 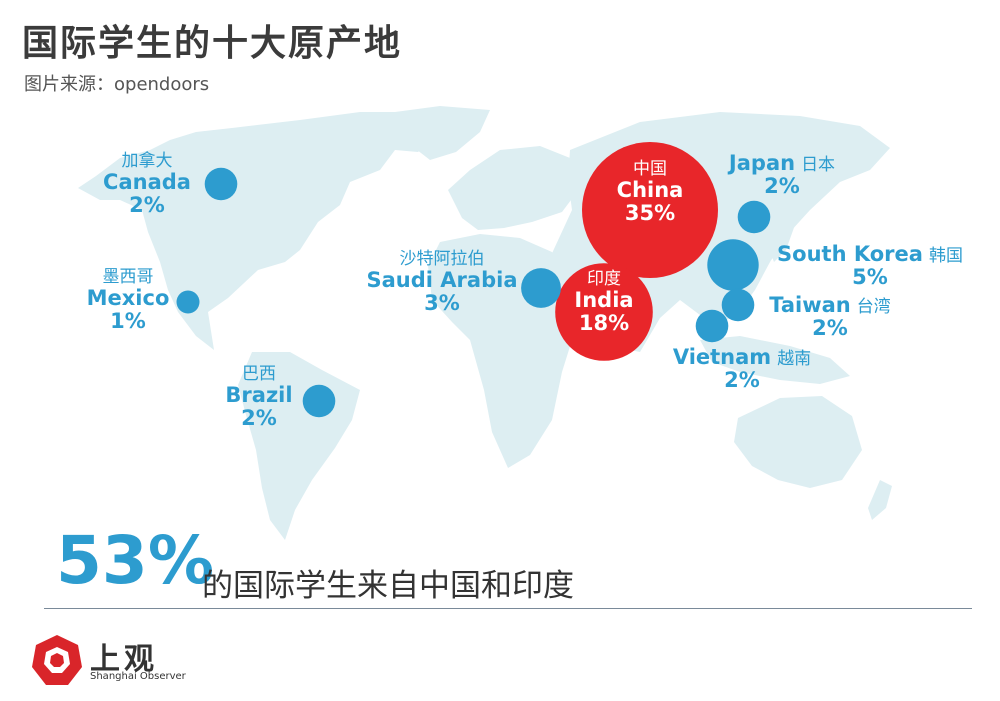 I want to click on label-india-en: India, so click(x=604, y=299).